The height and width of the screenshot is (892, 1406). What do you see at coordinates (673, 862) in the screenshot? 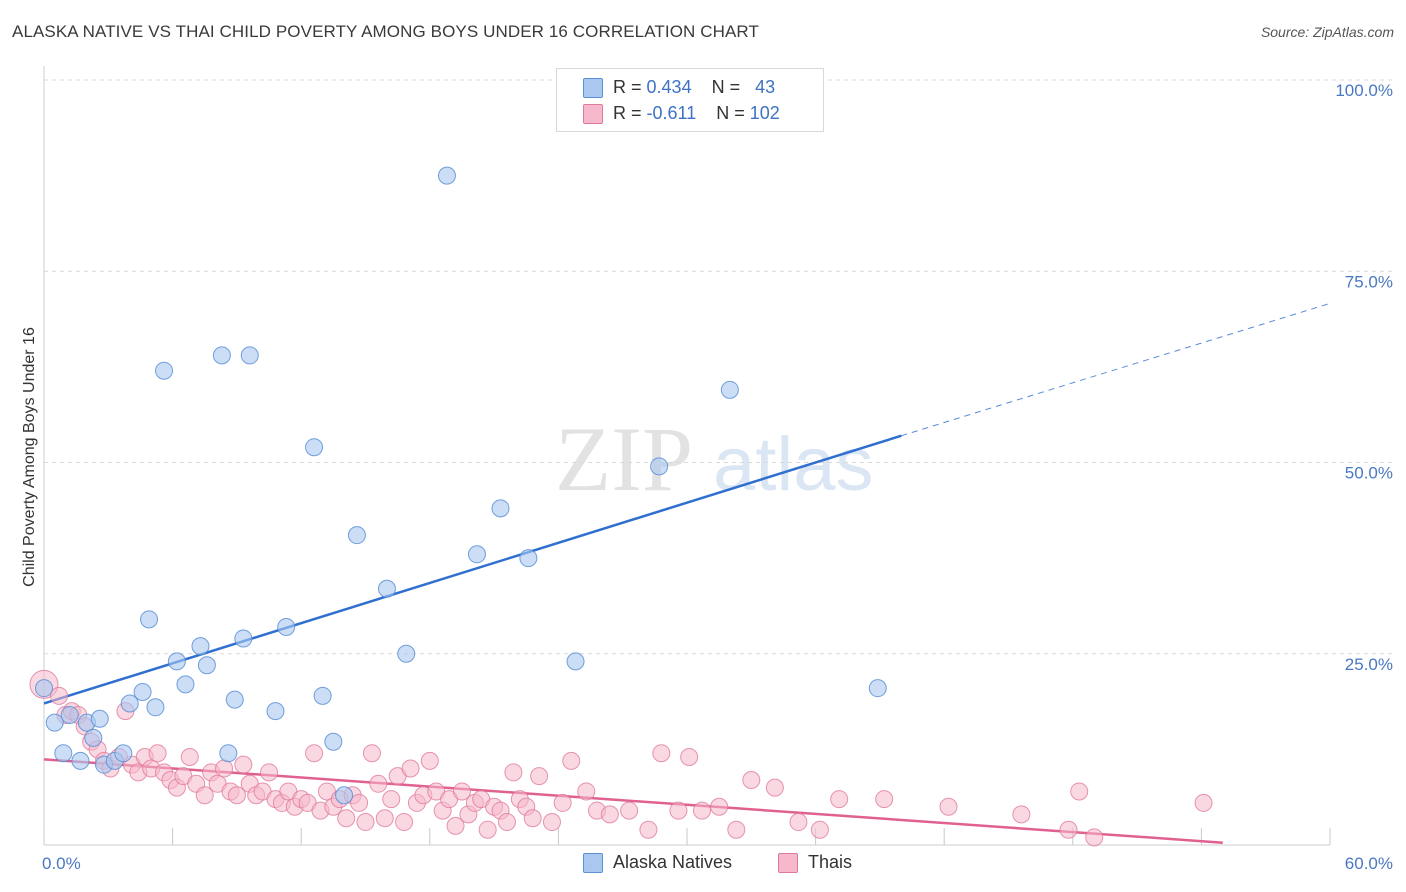
I see `bottom-legend-label-alaska: Alaska Natives` at bounding box center [673, 862].